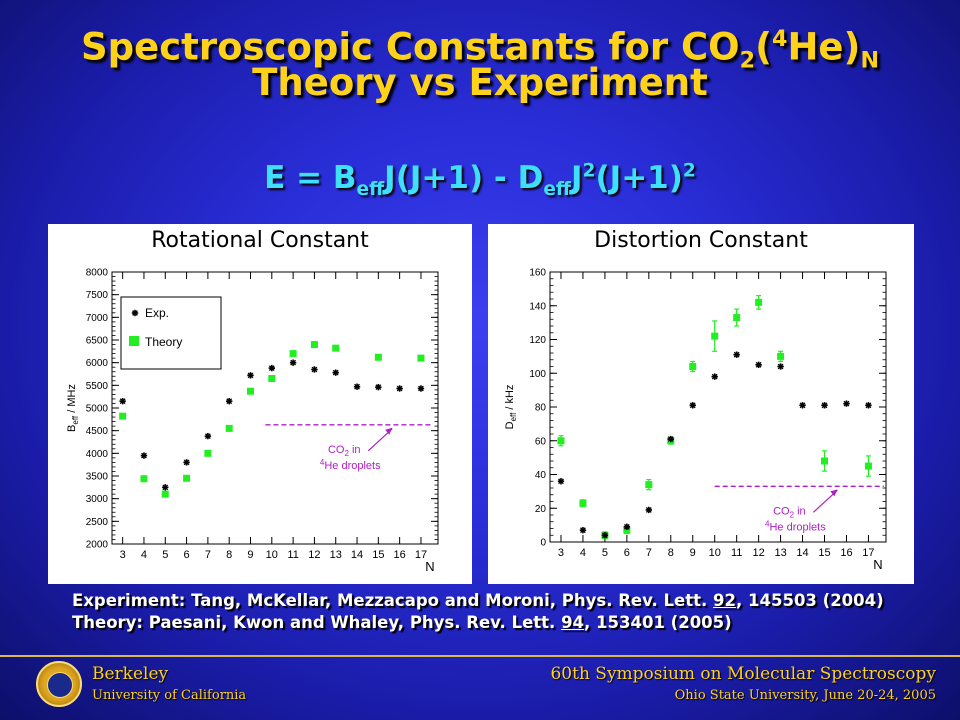 This screenshot has width=960, height=720. Describe the element at coordinates (537, 273) in the screenshot. I see `y-tick-label: 160` at that location.